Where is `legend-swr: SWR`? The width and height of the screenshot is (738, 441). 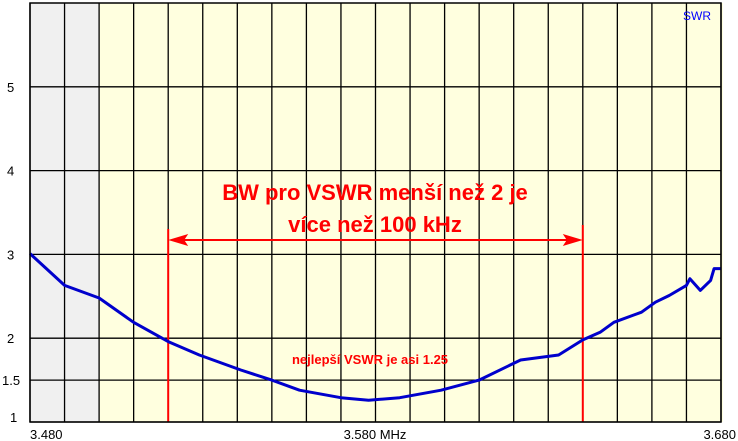 legend-swr: SWR is located at coordinates (697, 16).